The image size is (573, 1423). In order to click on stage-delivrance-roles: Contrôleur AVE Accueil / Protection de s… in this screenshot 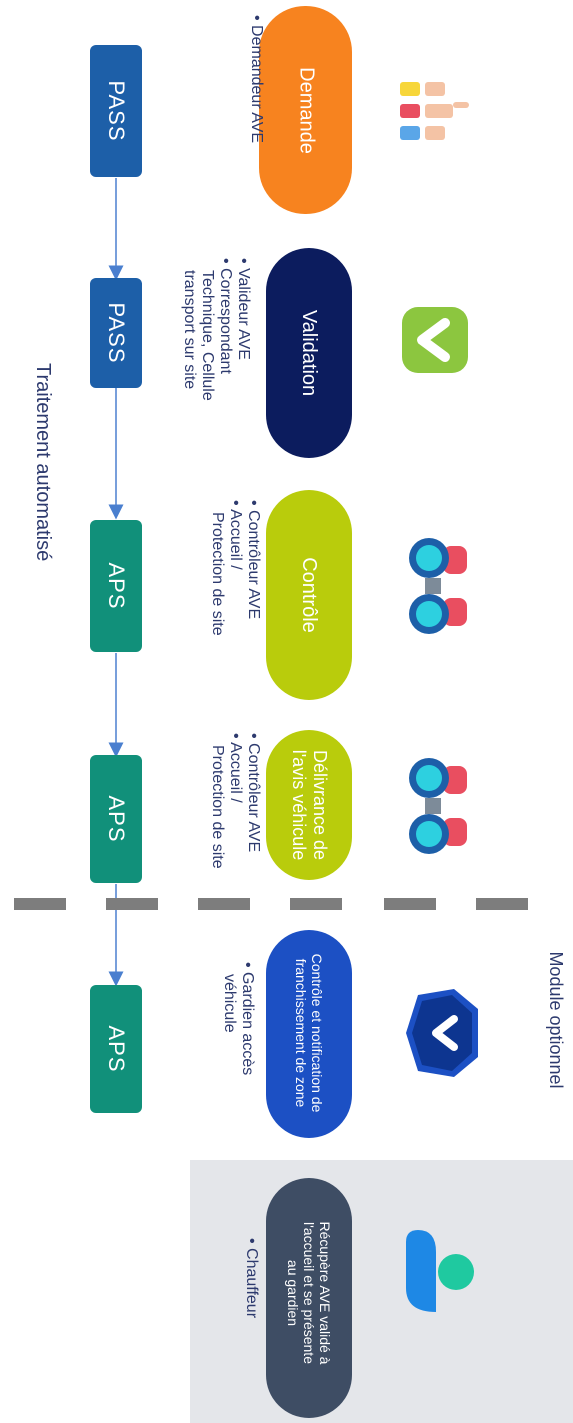, I will do `click(235, 823)`.